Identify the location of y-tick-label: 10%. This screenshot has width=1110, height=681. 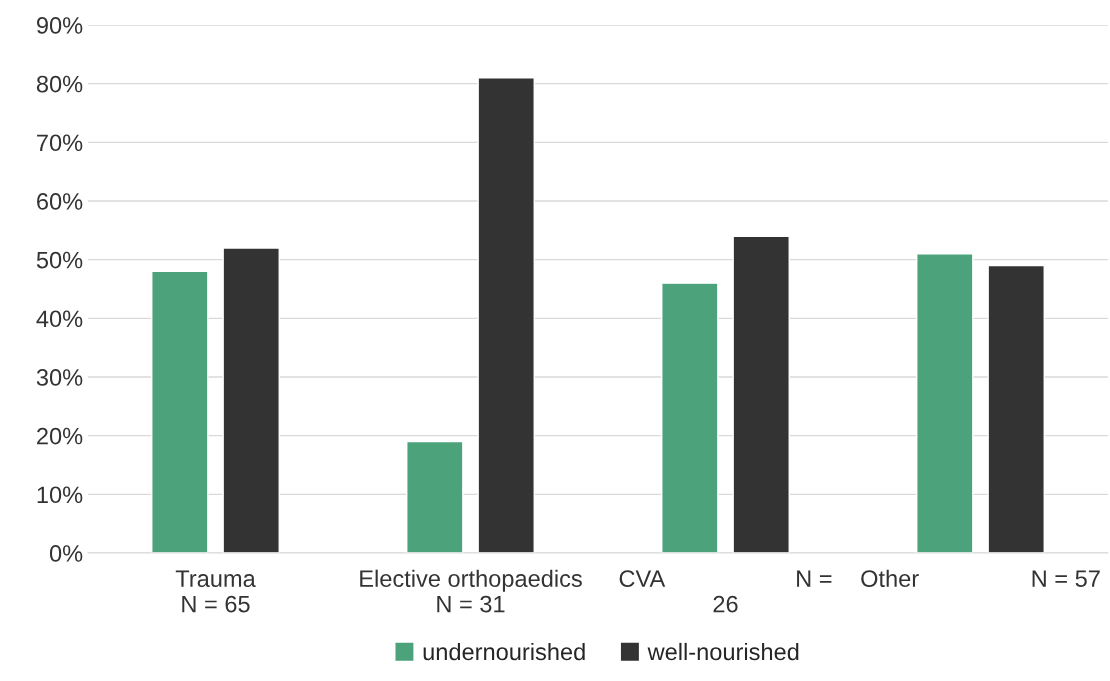
(60, 495).